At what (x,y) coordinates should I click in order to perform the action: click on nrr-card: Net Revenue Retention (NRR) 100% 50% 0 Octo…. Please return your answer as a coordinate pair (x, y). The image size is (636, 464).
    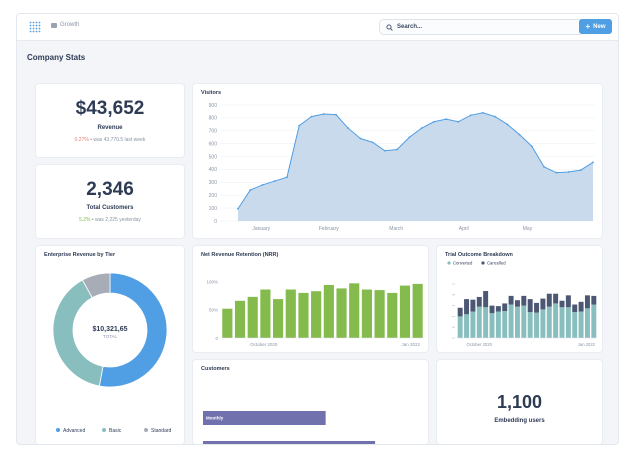
    Looking at the image, I should click on (310, 299).